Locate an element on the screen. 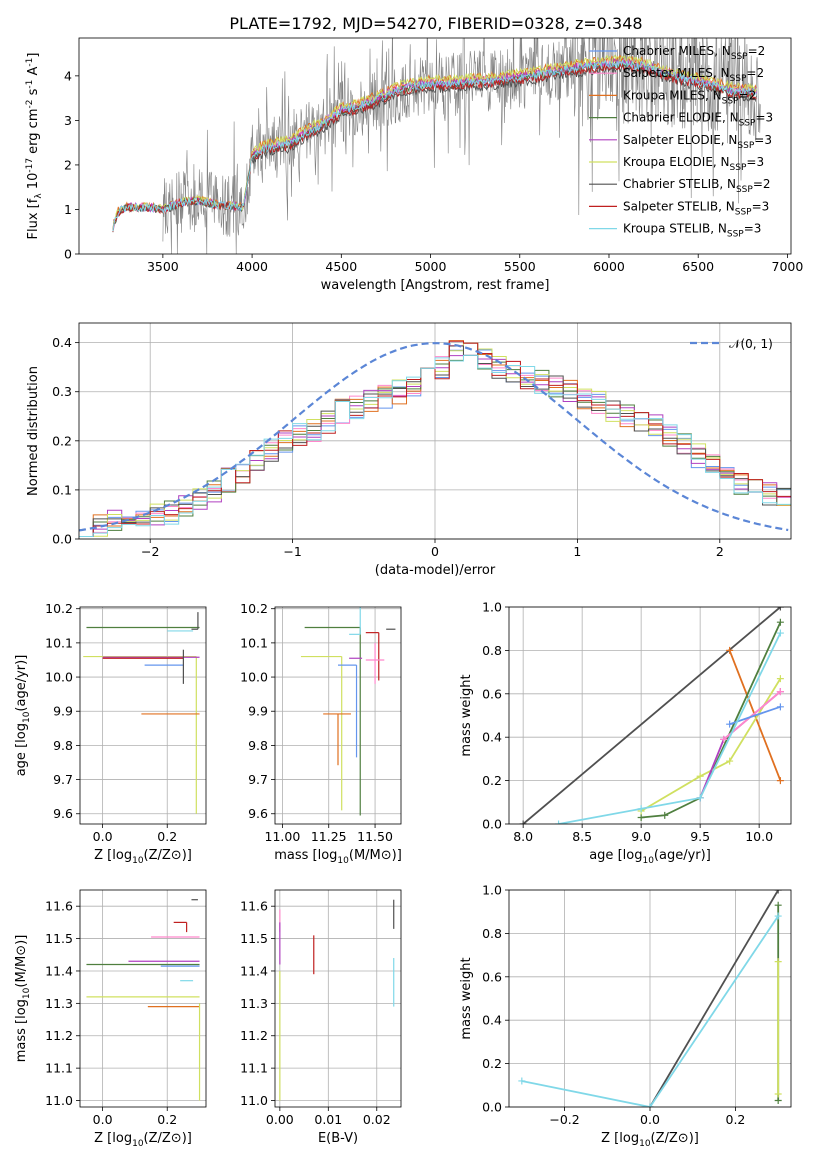 The height and width of the screenshot is (1170, 819). x-axis-label: Z [log10(Z/Z⊙)] is located at coordinates (650, 1140).